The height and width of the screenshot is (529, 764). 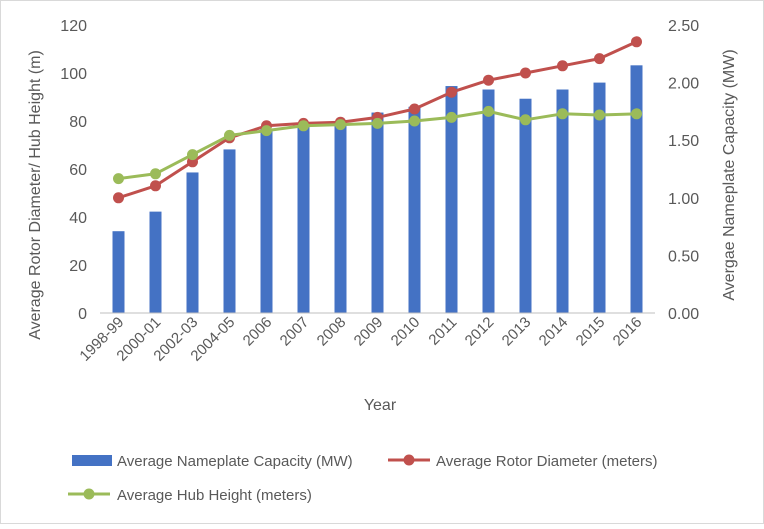 I want to click on left-tick-label: 40, so click(x=78, y=218).